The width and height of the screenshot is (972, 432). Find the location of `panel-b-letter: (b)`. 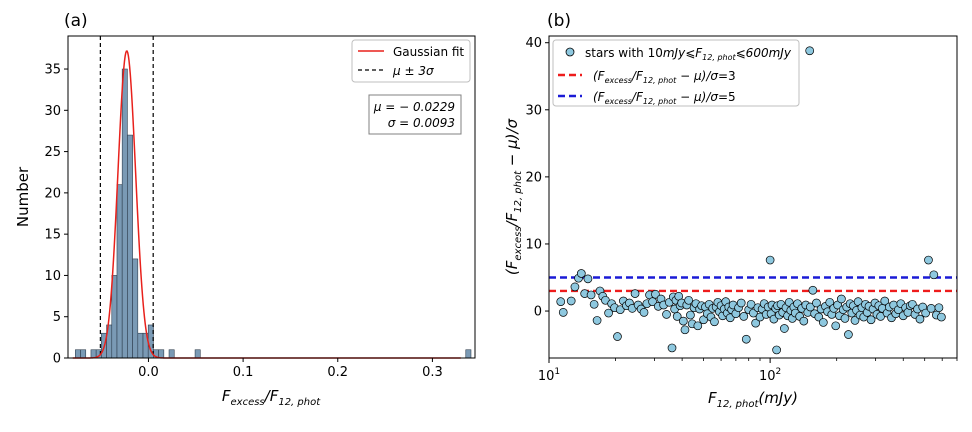

panel-b-letter: (b) is located at coordinates (559, 21).